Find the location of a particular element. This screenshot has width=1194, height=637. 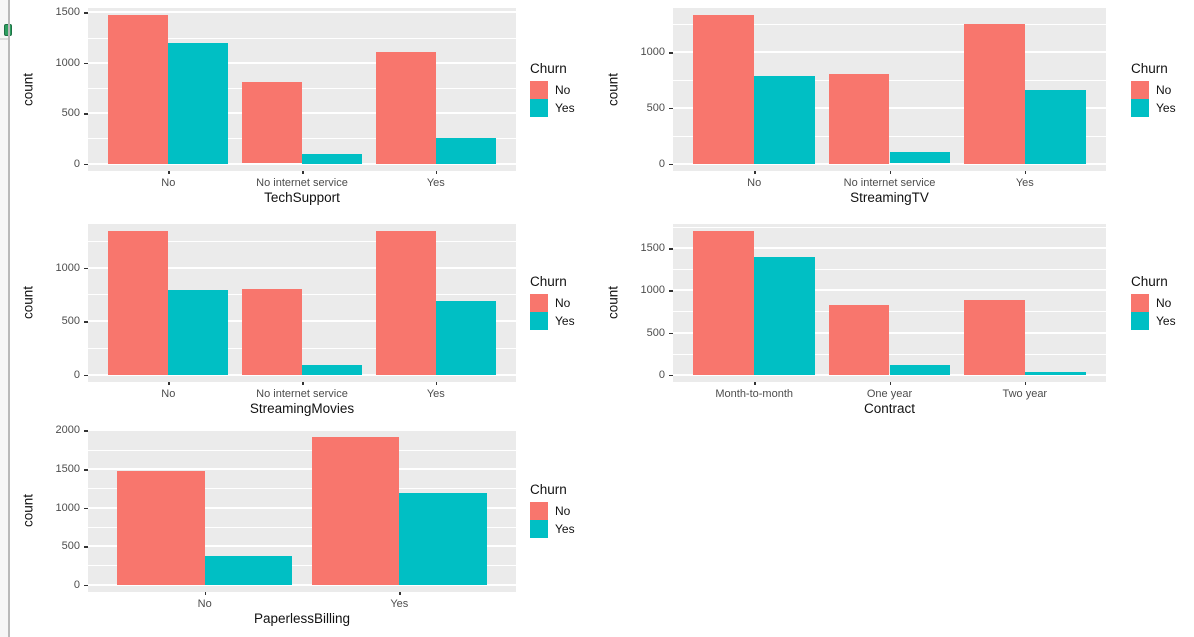

pane-divider is located at coordinates (9, 318).